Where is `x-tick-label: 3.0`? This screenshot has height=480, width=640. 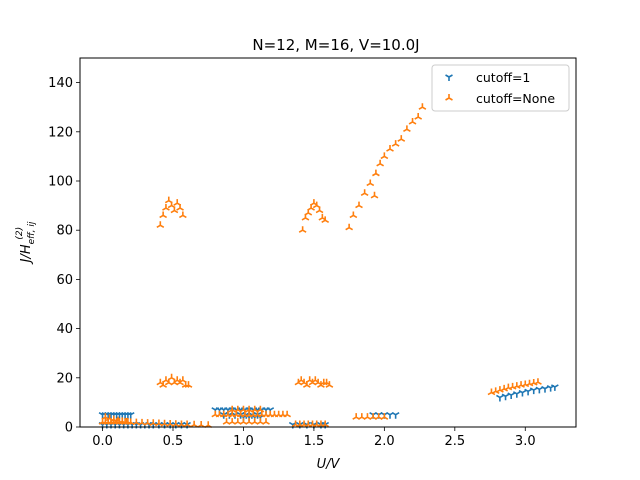 x-tick-label: 3.0 is located at coordinates (525, 441).